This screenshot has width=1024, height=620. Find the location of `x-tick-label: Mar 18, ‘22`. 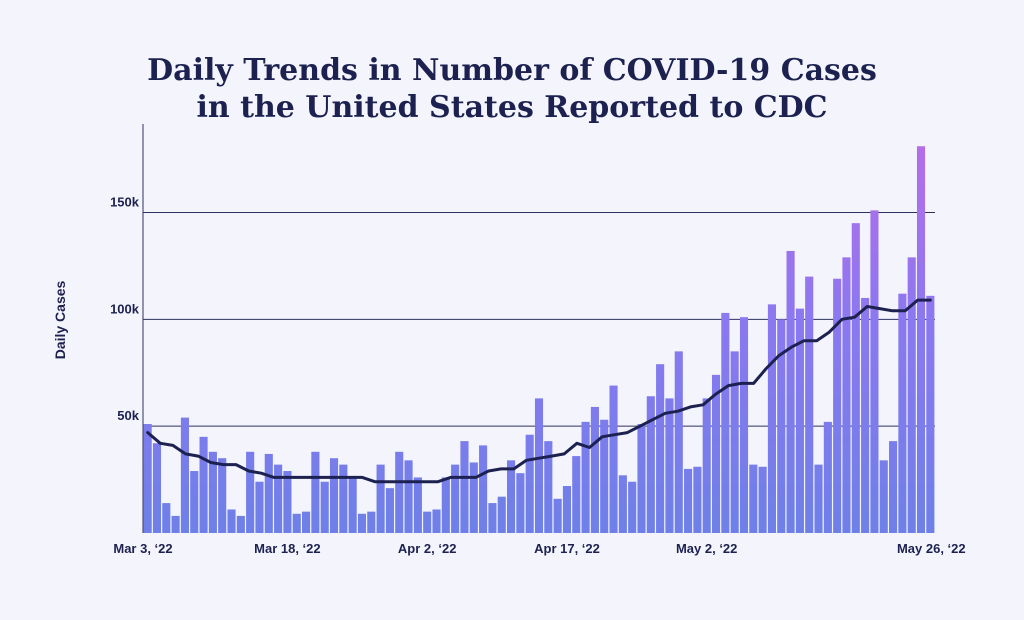

x-tick-label: Mar 18, ‘22 is located at coordinates (287, 548).